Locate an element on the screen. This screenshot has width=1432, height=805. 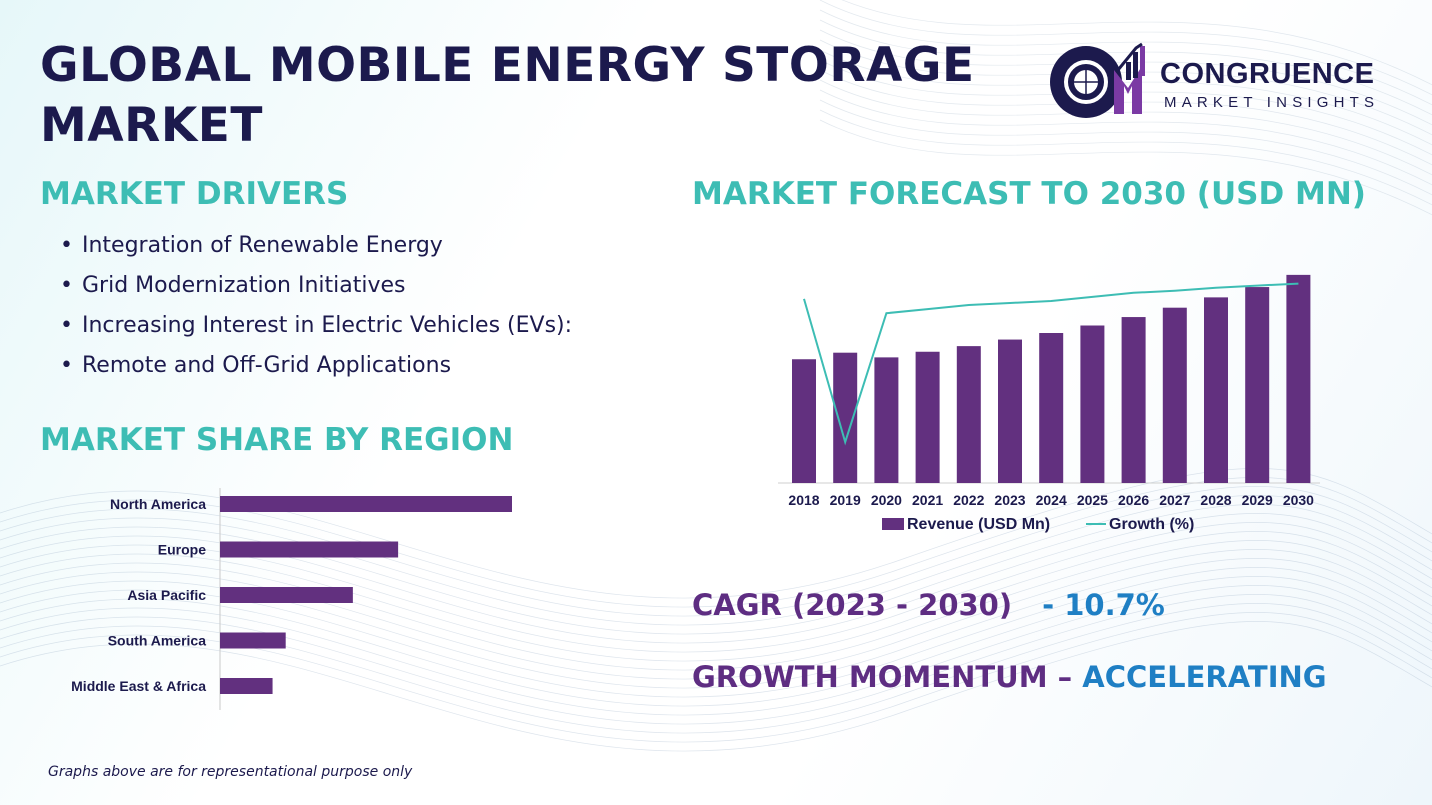
driver-item: • Remote and Off-Grid Applications is located at coordinates (256, 365).